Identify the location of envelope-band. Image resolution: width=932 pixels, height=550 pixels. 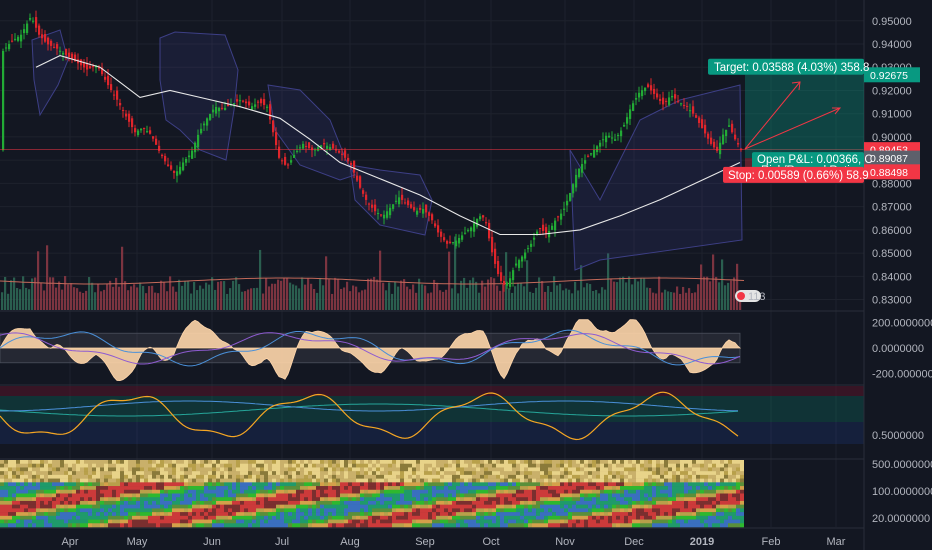
(199, 96).